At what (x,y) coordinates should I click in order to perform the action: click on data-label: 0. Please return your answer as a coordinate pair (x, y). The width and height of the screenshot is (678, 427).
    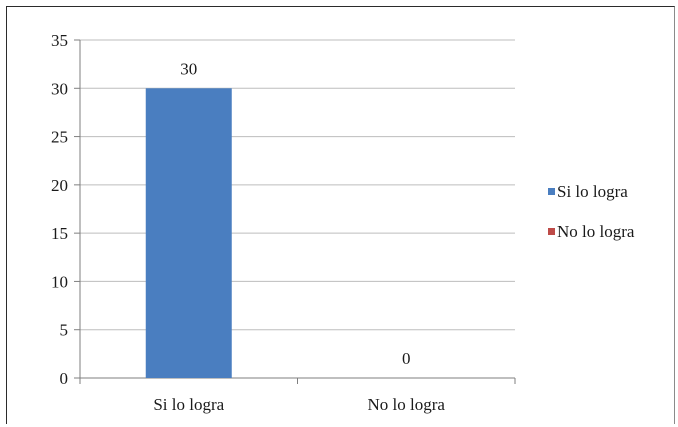
    Looking at the image, I should click on (406, 358).